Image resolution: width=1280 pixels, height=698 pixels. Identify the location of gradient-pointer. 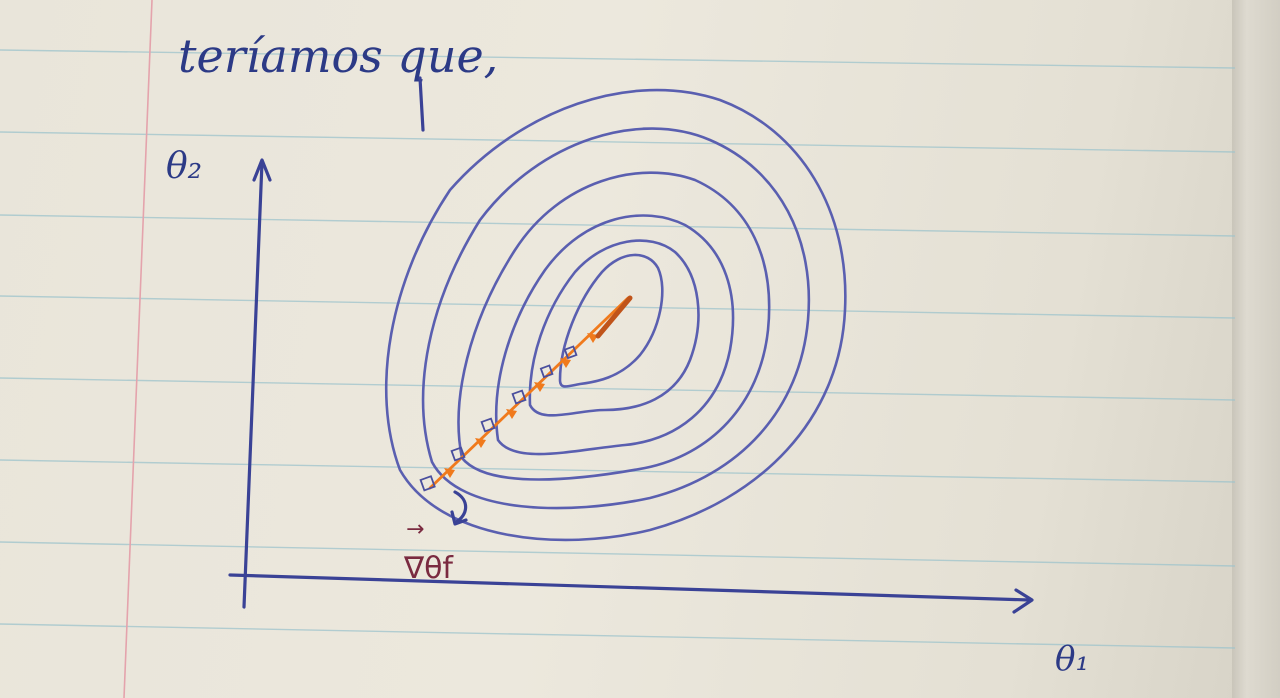
(460, 507).